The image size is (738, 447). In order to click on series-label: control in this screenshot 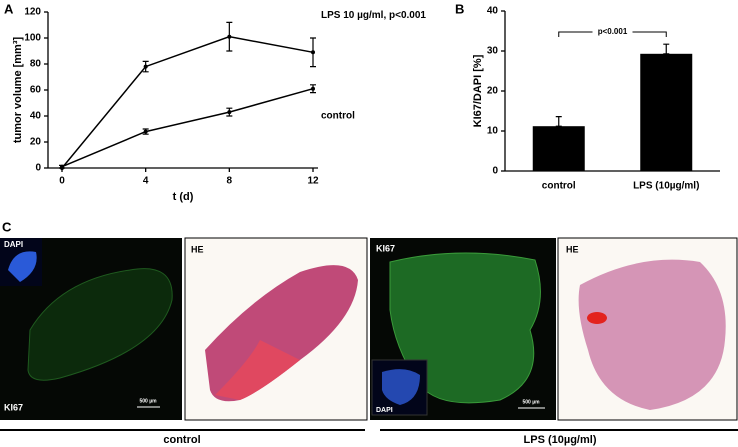, I will do `click(338, 115)`.